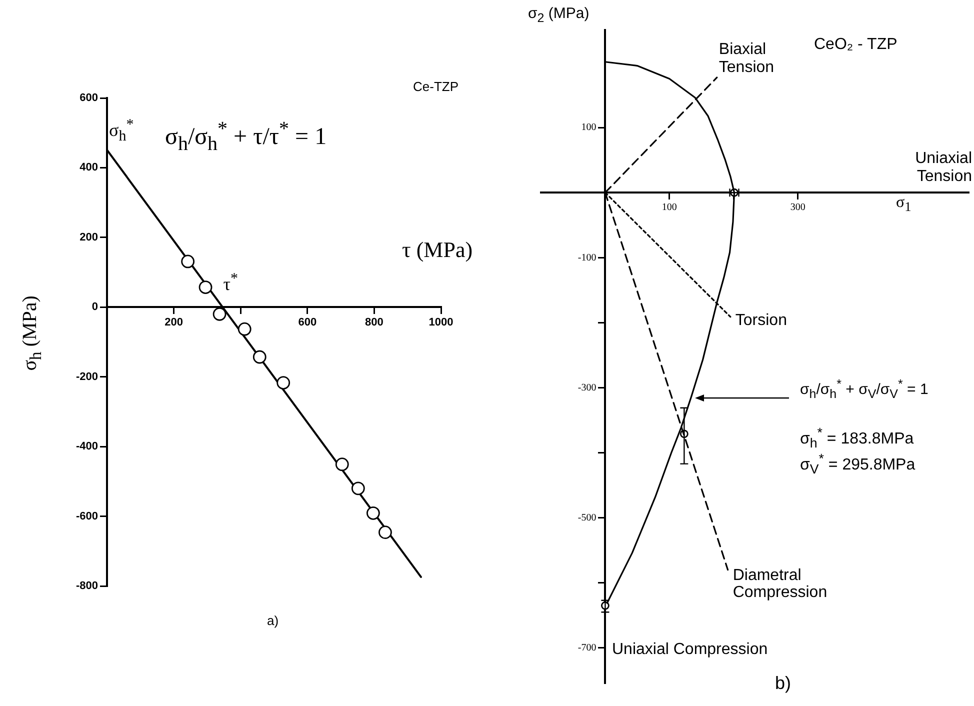 The height and width of the screenshot is (706, 974). Describe the element at coordinates (587, 258) in the screenshot. I see `y-tick-label: -100` at that location.